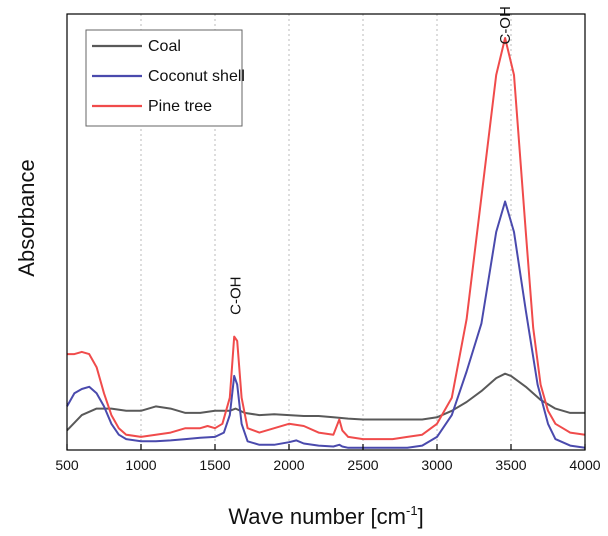 The height and width of the screenshot is (536, 608). I want to click on x-axis-title-sup: -1, so click(412, 510).